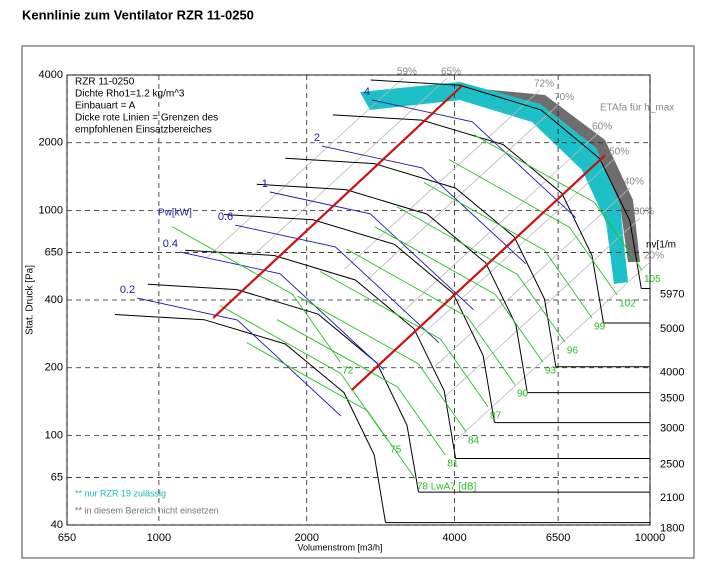  What do you see at coordinates (600, 327) in the screenshot?
I see `noise-label: 99` at bounding box center [600, 327].